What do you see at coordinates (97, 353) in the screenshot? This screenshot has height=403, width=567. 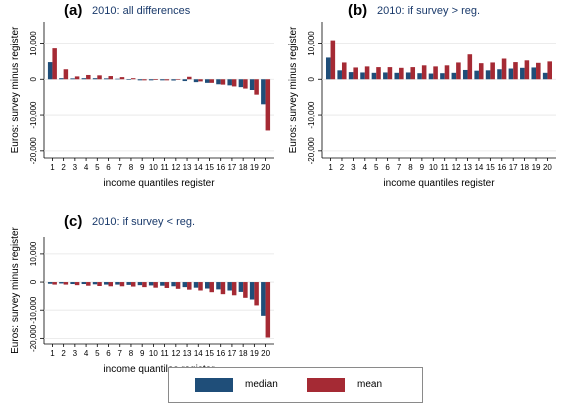 I see `x-tick-label: 5` at bounding box center [97, 353].